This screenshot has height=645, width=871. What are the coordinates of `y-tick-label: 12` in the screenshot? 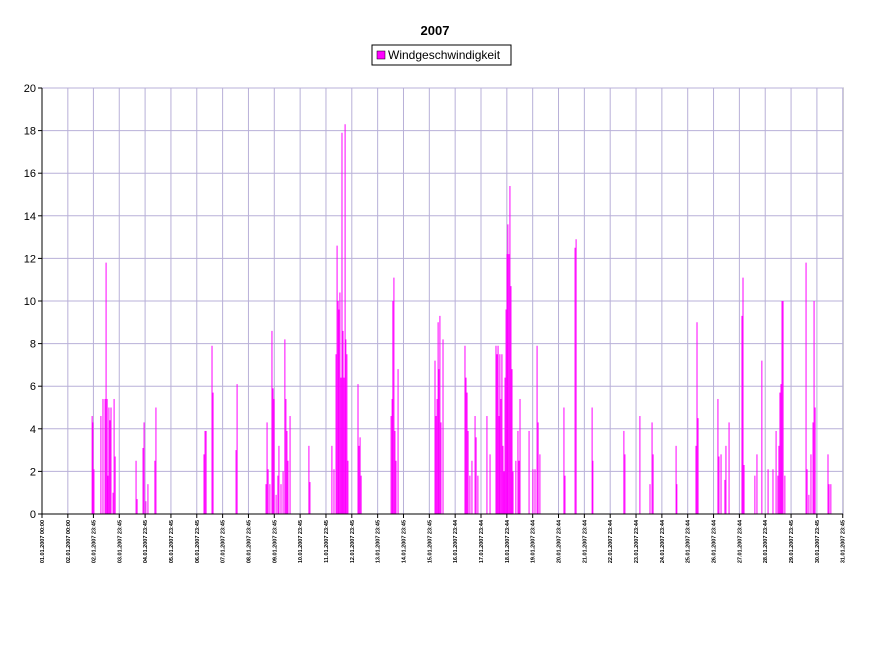 It's located at (30, 259).